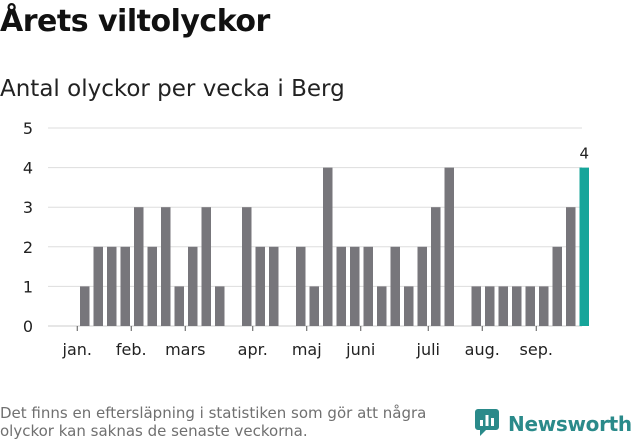 The width and height of the screenshot is (631, 441). What do you see at coordinates (307, 349) in the screenshot?
I see `x-tick-label: maj` at bounding box center [307, 349].